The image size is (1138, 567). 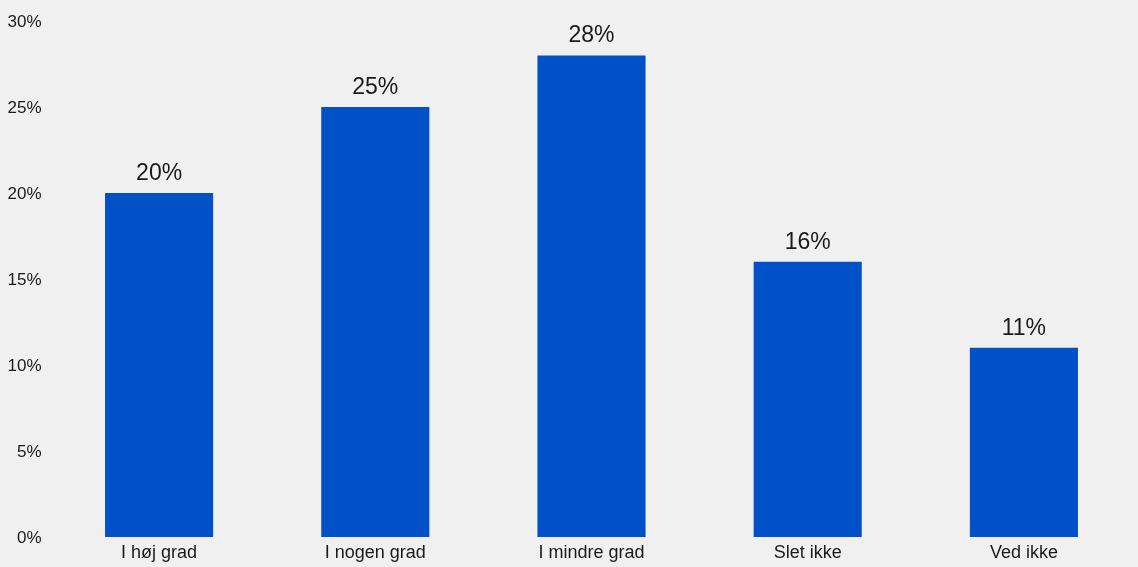 I want to click on data-label: 20%, so click(x=159, y=172).